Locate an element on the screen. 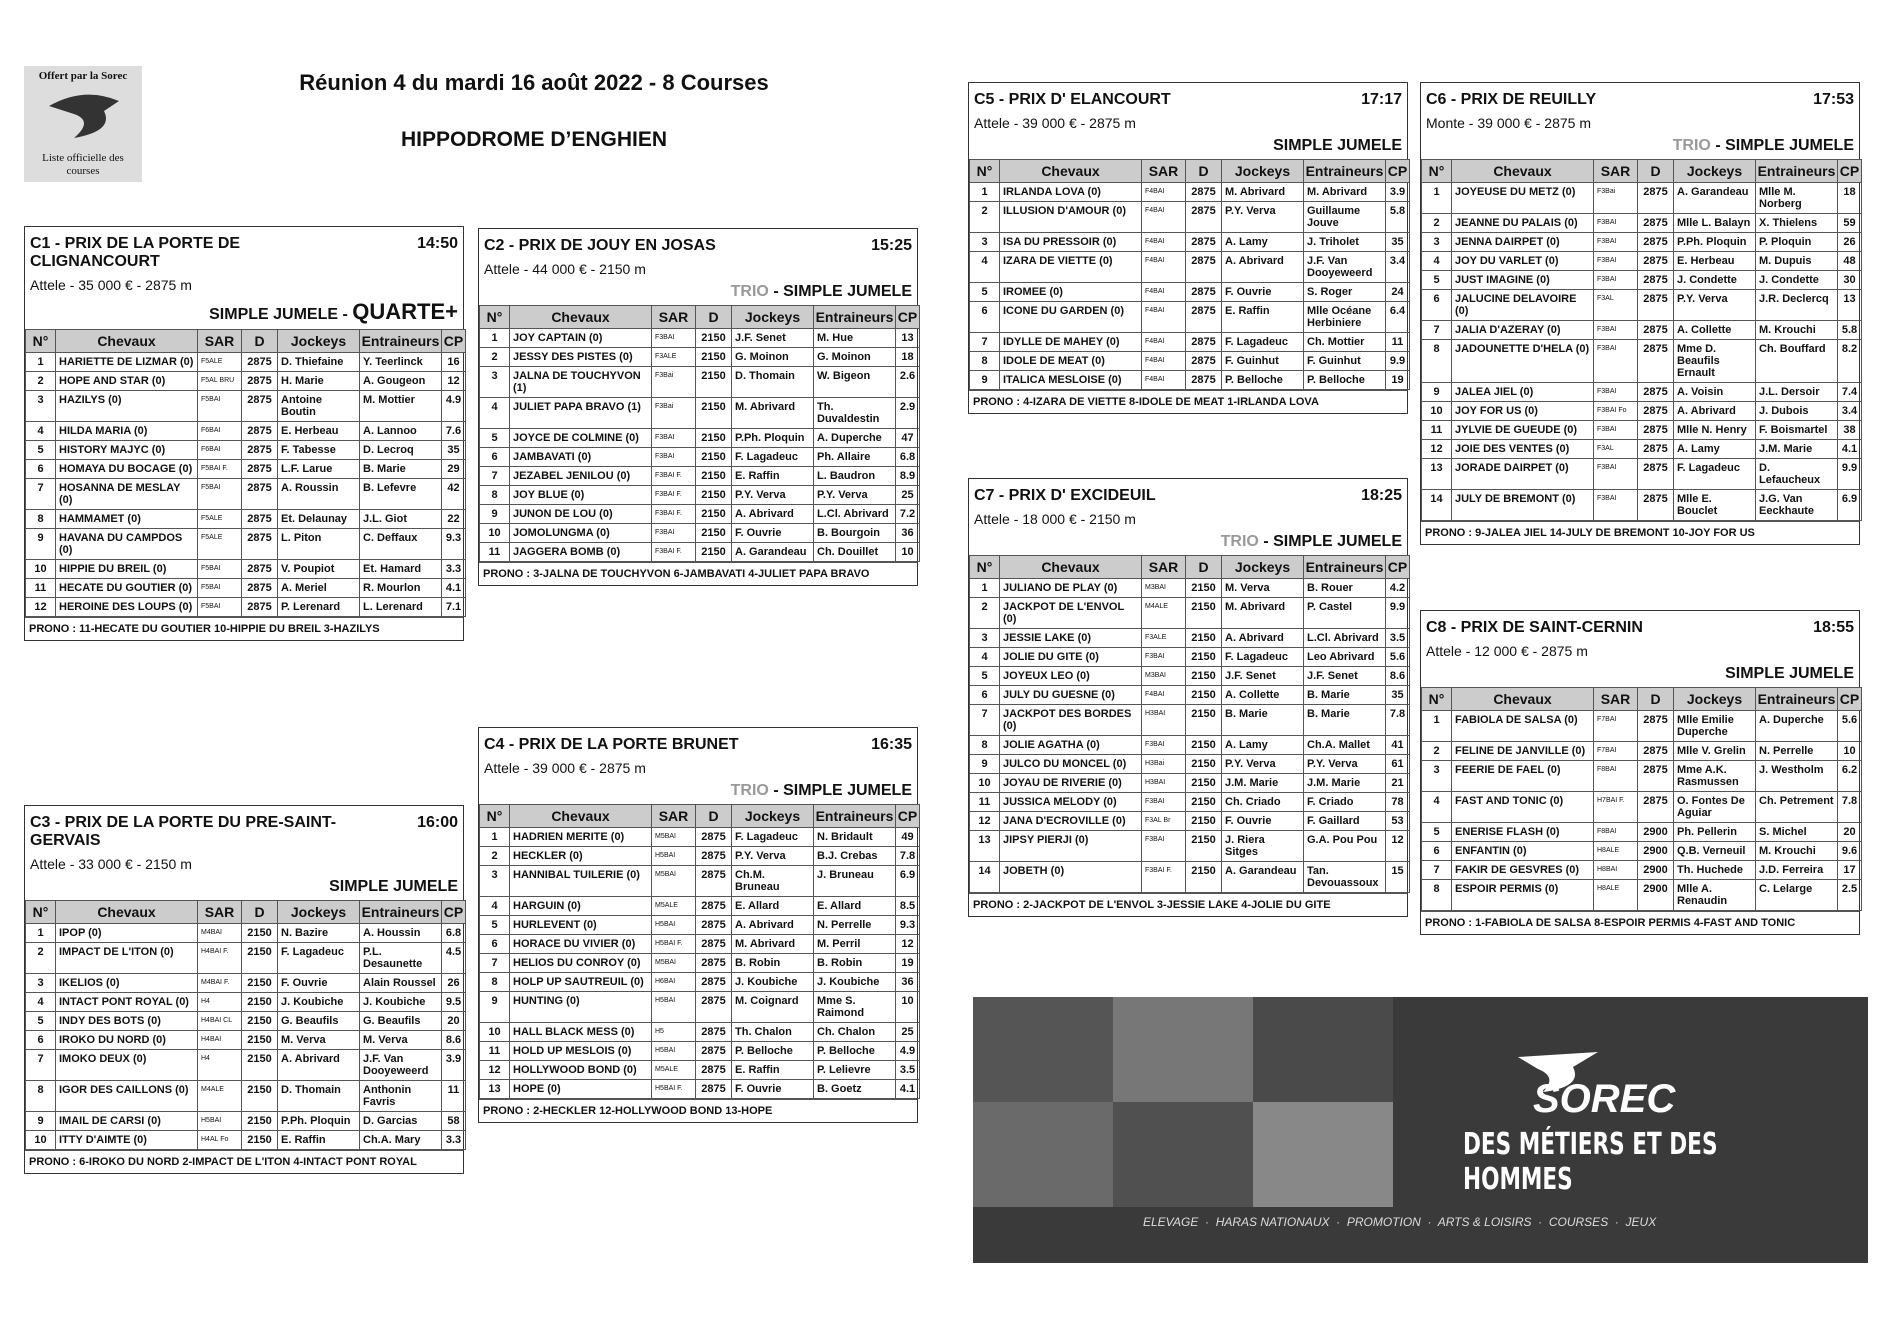  runner-cell: 2.6 is located at coordinates (907, 382).